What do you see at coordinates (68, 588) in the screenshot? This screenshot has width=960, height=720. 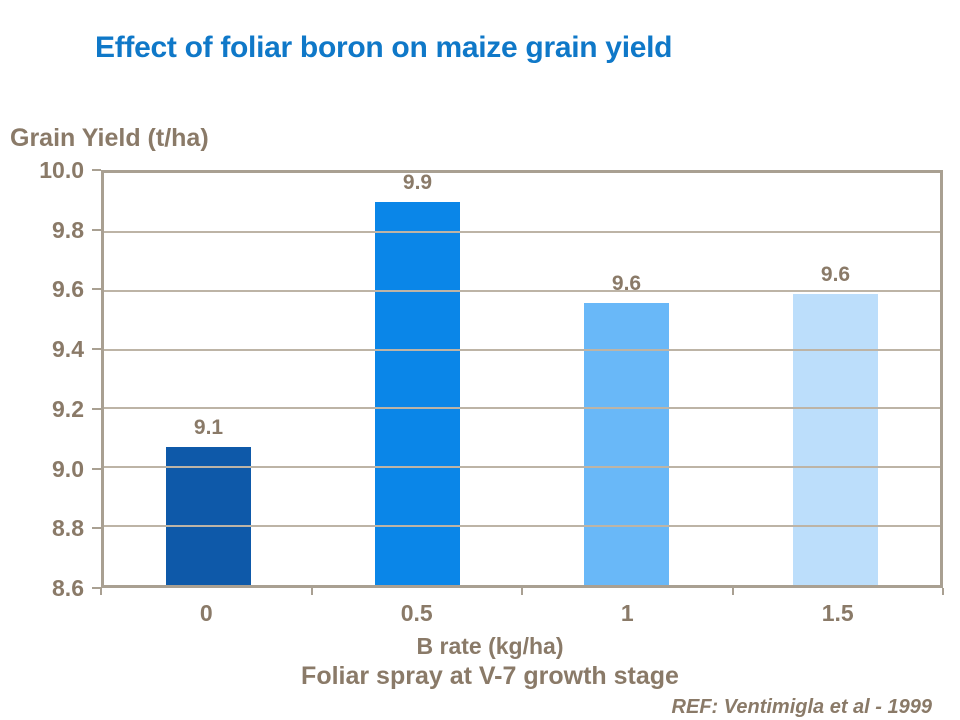 I see `y-tick-label-8.6: 8.6` at bounding box center [68, 588].